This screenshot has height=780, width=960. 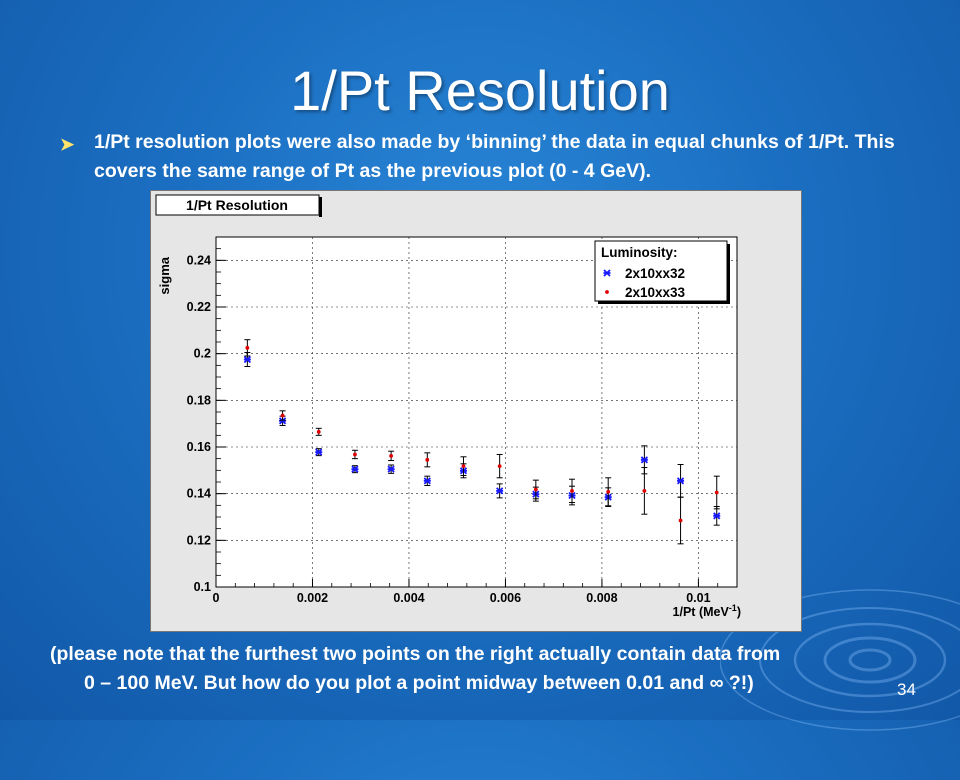 I want to click on y-tick-label: 0.2, so click(x=202, y=354).